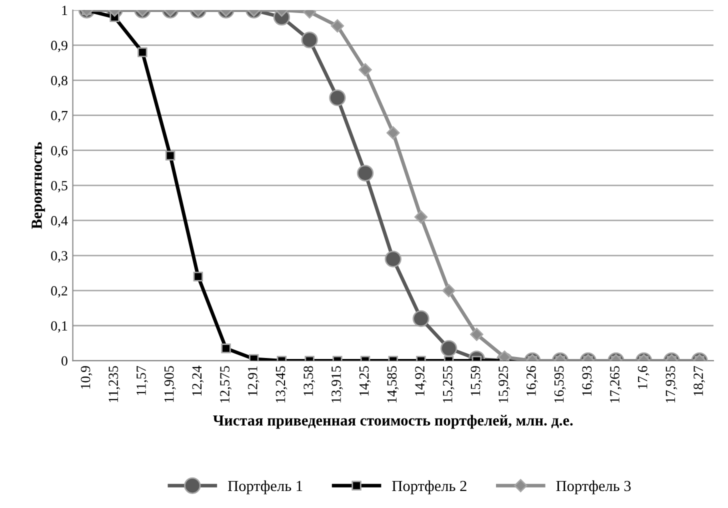  Describe the element at coordinates (644, 377) in the screenshot. I see `x-tick-label: 17,6` at that location.